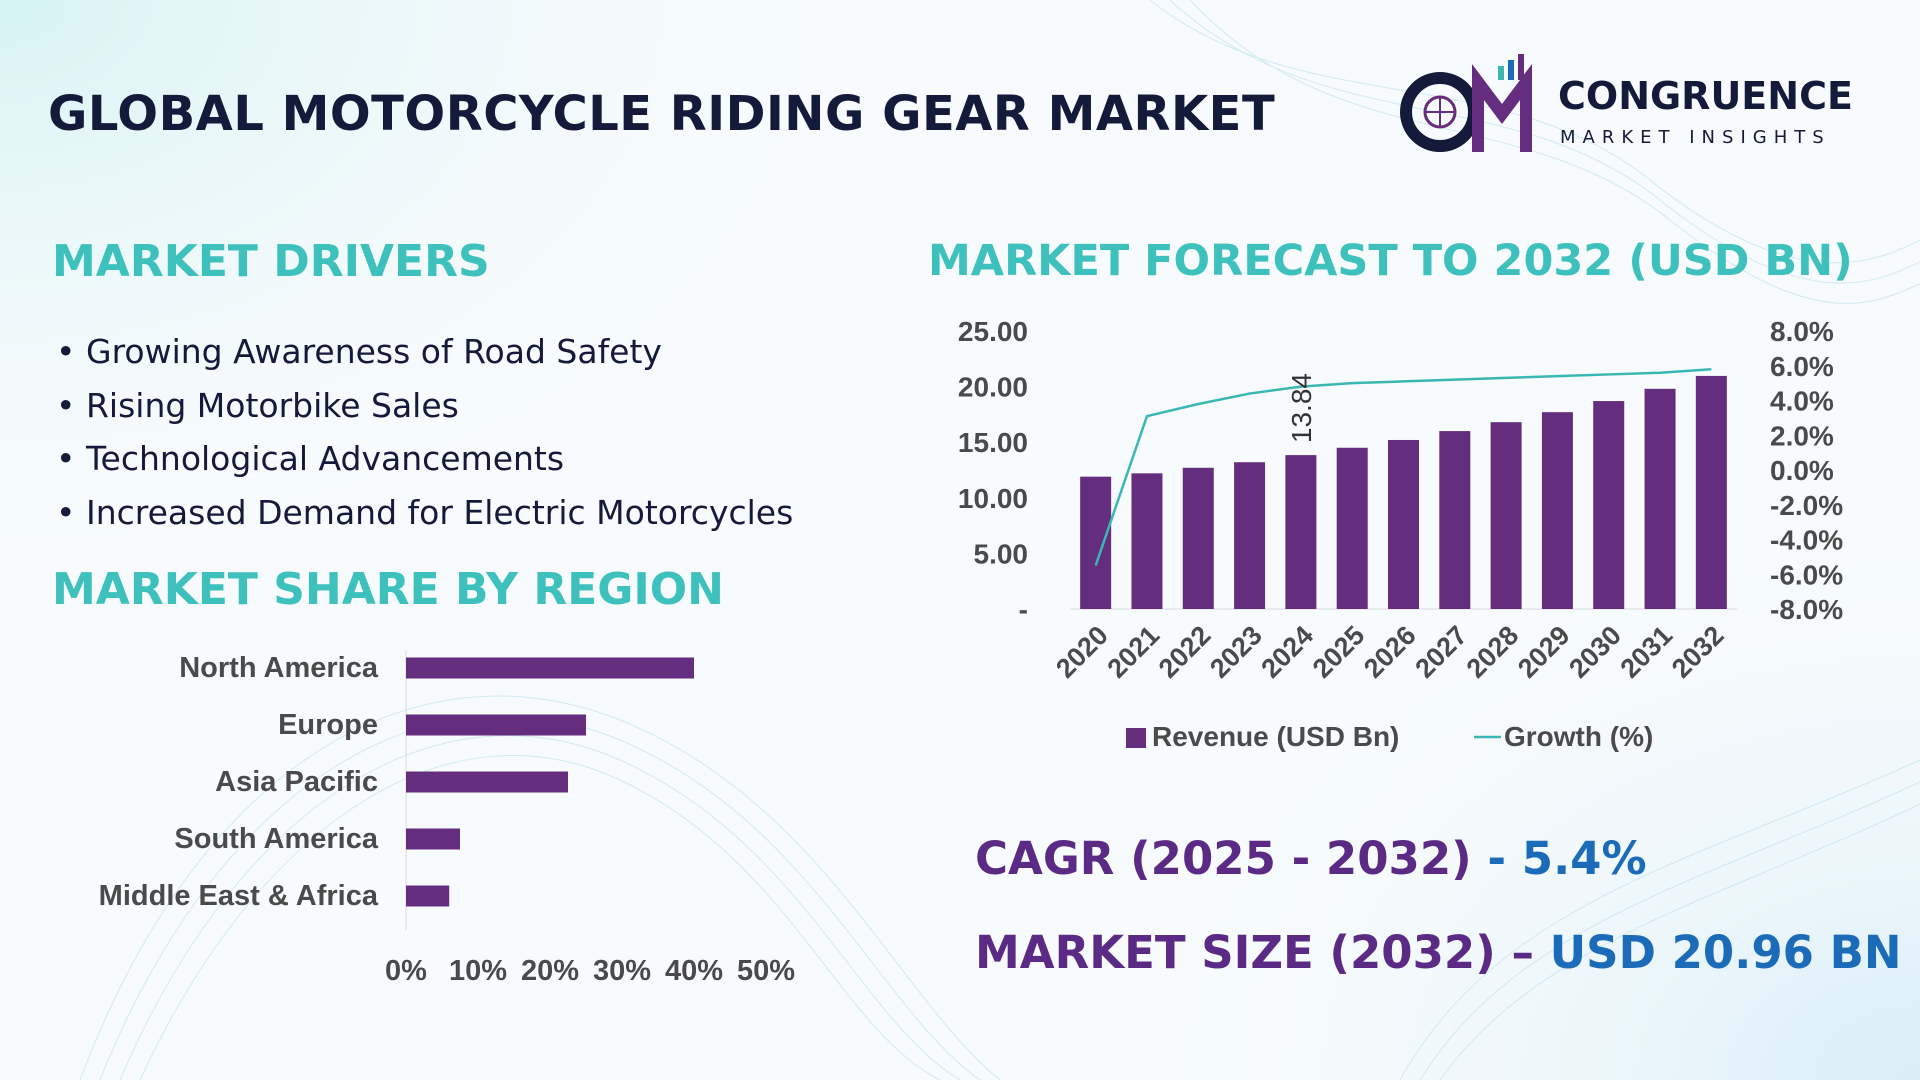 The image size is (1920, 1080). What do you see at coordinates (1082, 652) in the screenshot?
I see `x-tick-label: 2020` at bounding box center [1082, 652].